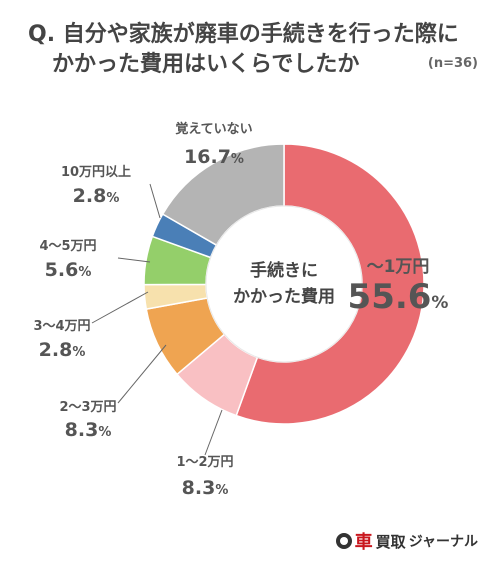  What do you see at coordinates (390, 541) in the screenshot?
I see `logo-sub-text: 買取` at bounding box center [390, 541].